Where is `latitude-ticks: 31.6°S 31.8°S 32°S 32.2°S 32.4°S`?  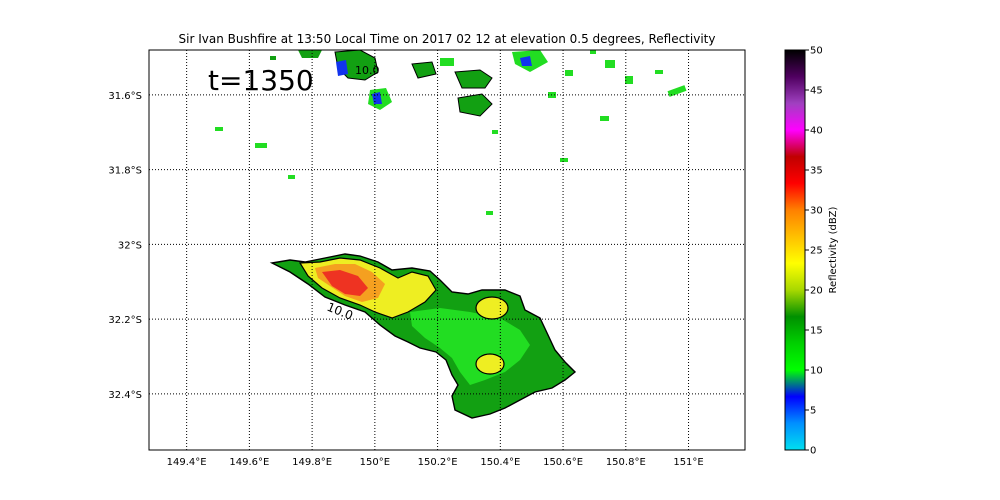 latitude-ticks: 31.6°S 31.8°S 32°S 32.2°S 32.4°S is located at coordinates (125, 246).